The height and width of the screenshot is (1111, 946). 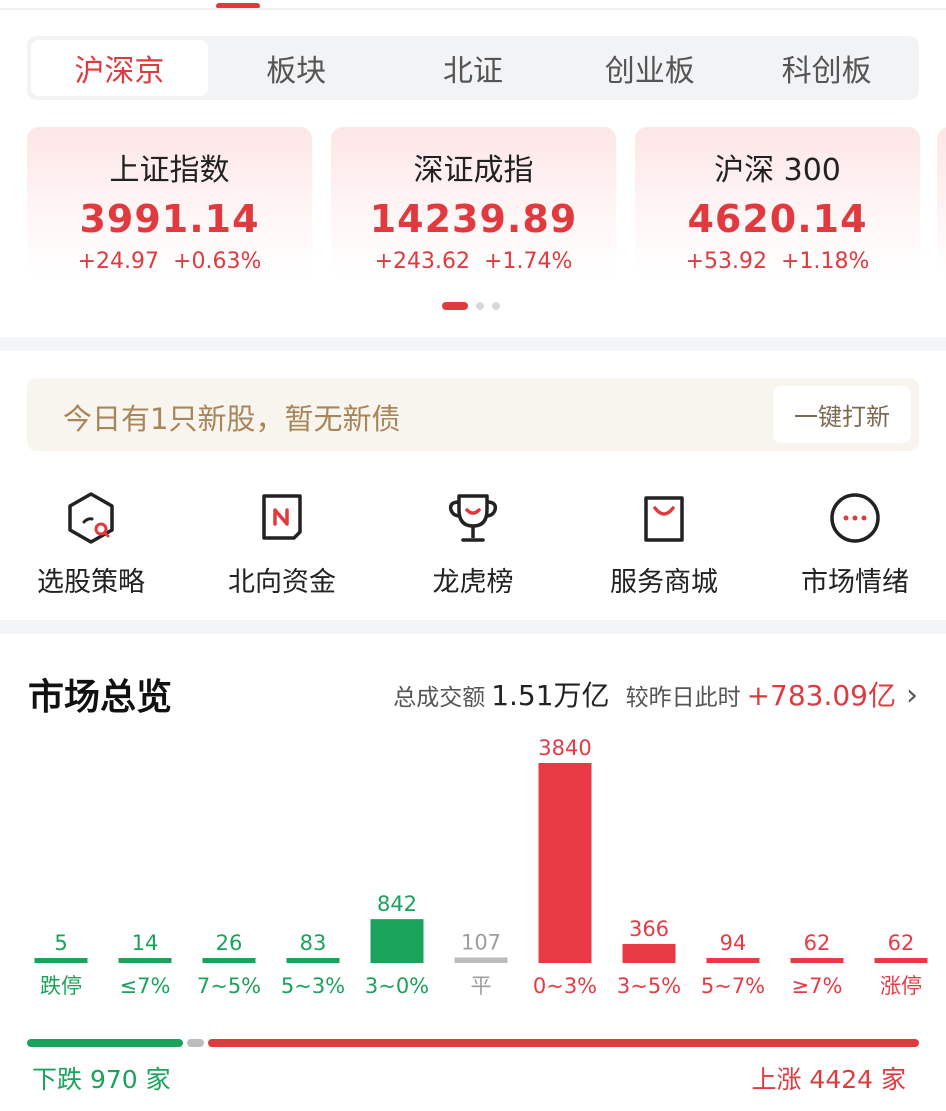 What do you see at coordinates (563, 1043) in the screenshot?
I see `breadth-up-segment` at bounding box center [563, 1043].